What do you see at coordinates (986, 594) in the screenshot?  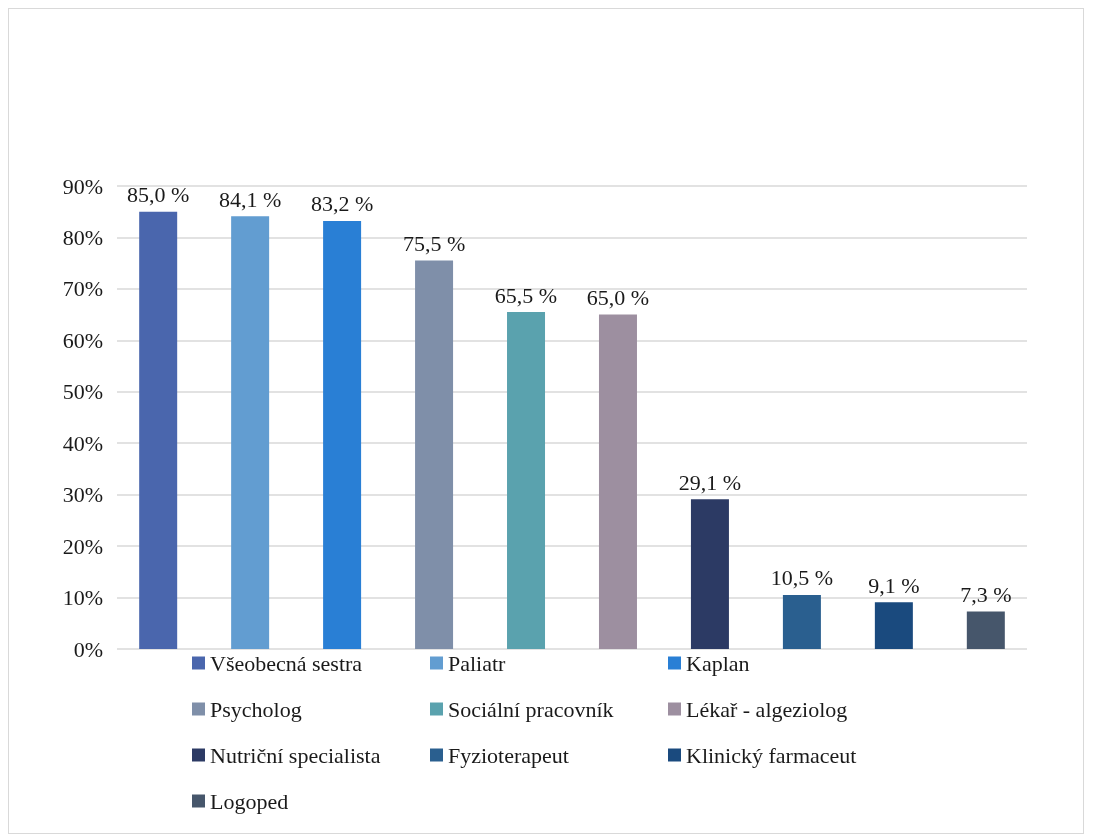 I see `data-label: 7,3 %` at bounding box center [986, 594].